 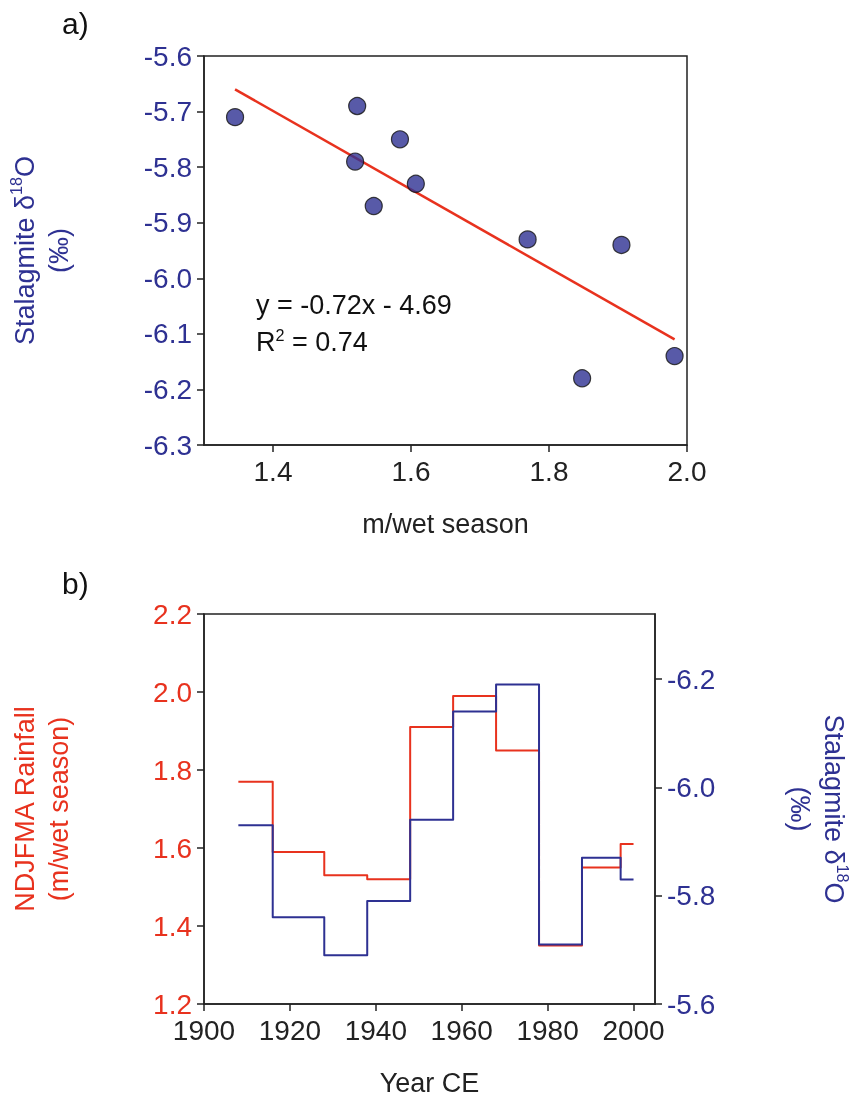 I want to click on y2-tick-label: -6.0, so click(x=691, y=787).